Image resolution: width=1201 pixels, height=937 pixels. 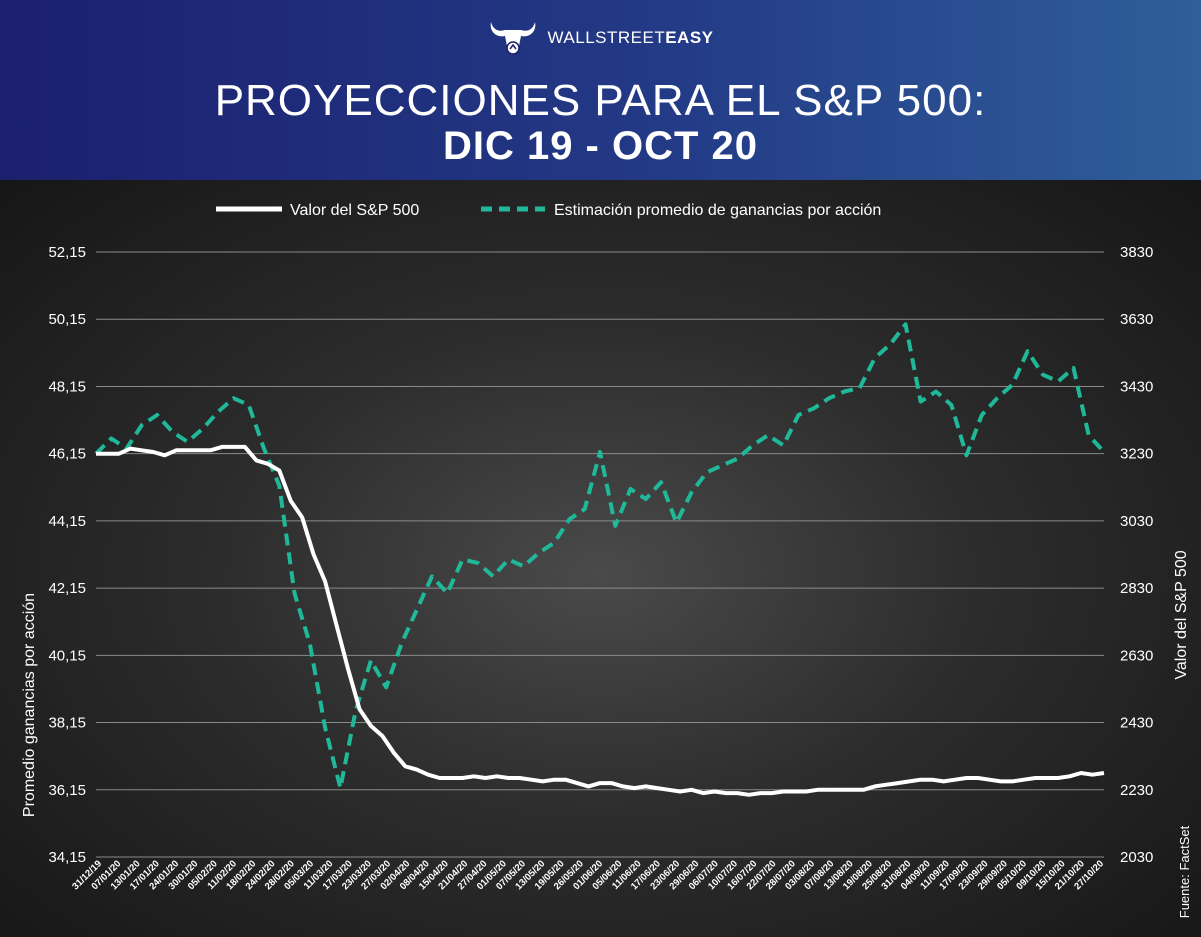 I want to click on right-tick-label: 3630, so click(x=1136, y=319).